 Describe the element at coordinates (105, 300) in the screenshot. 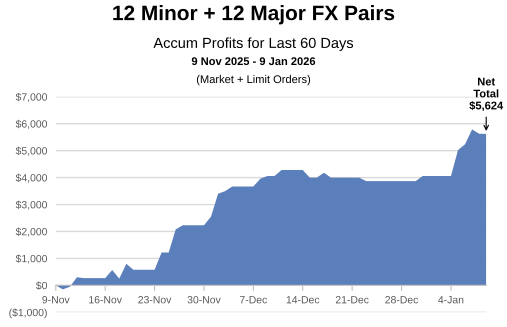

I see `x-tick-label: 16-Nov` at that location.